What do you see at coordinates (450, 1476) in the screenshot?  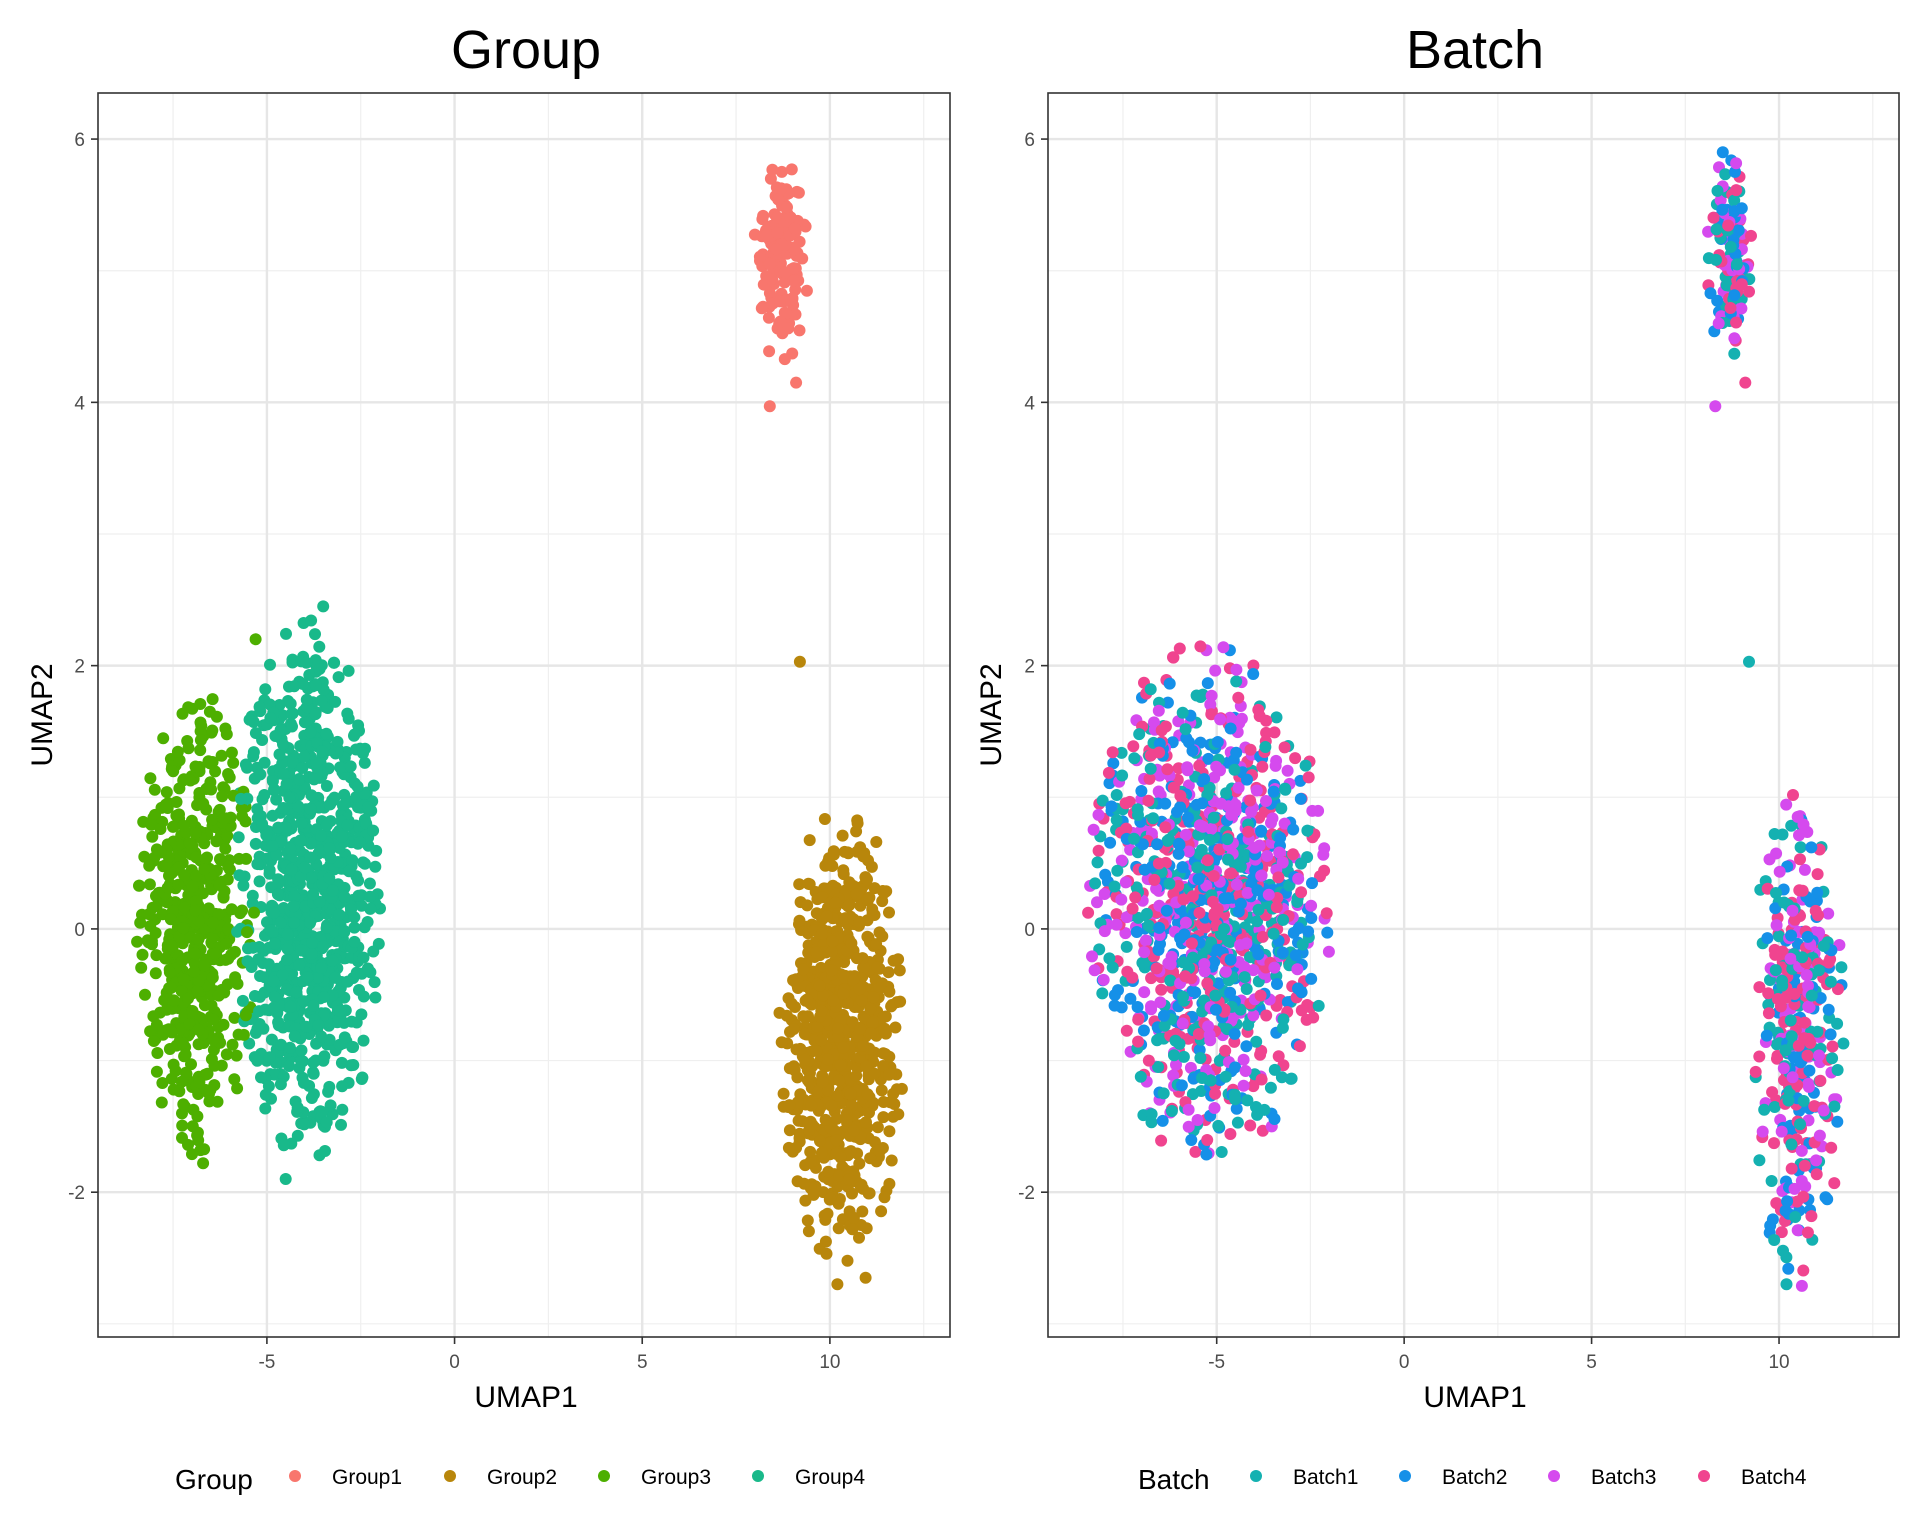 I see `legend-key` at bounding box center [450, 1476].